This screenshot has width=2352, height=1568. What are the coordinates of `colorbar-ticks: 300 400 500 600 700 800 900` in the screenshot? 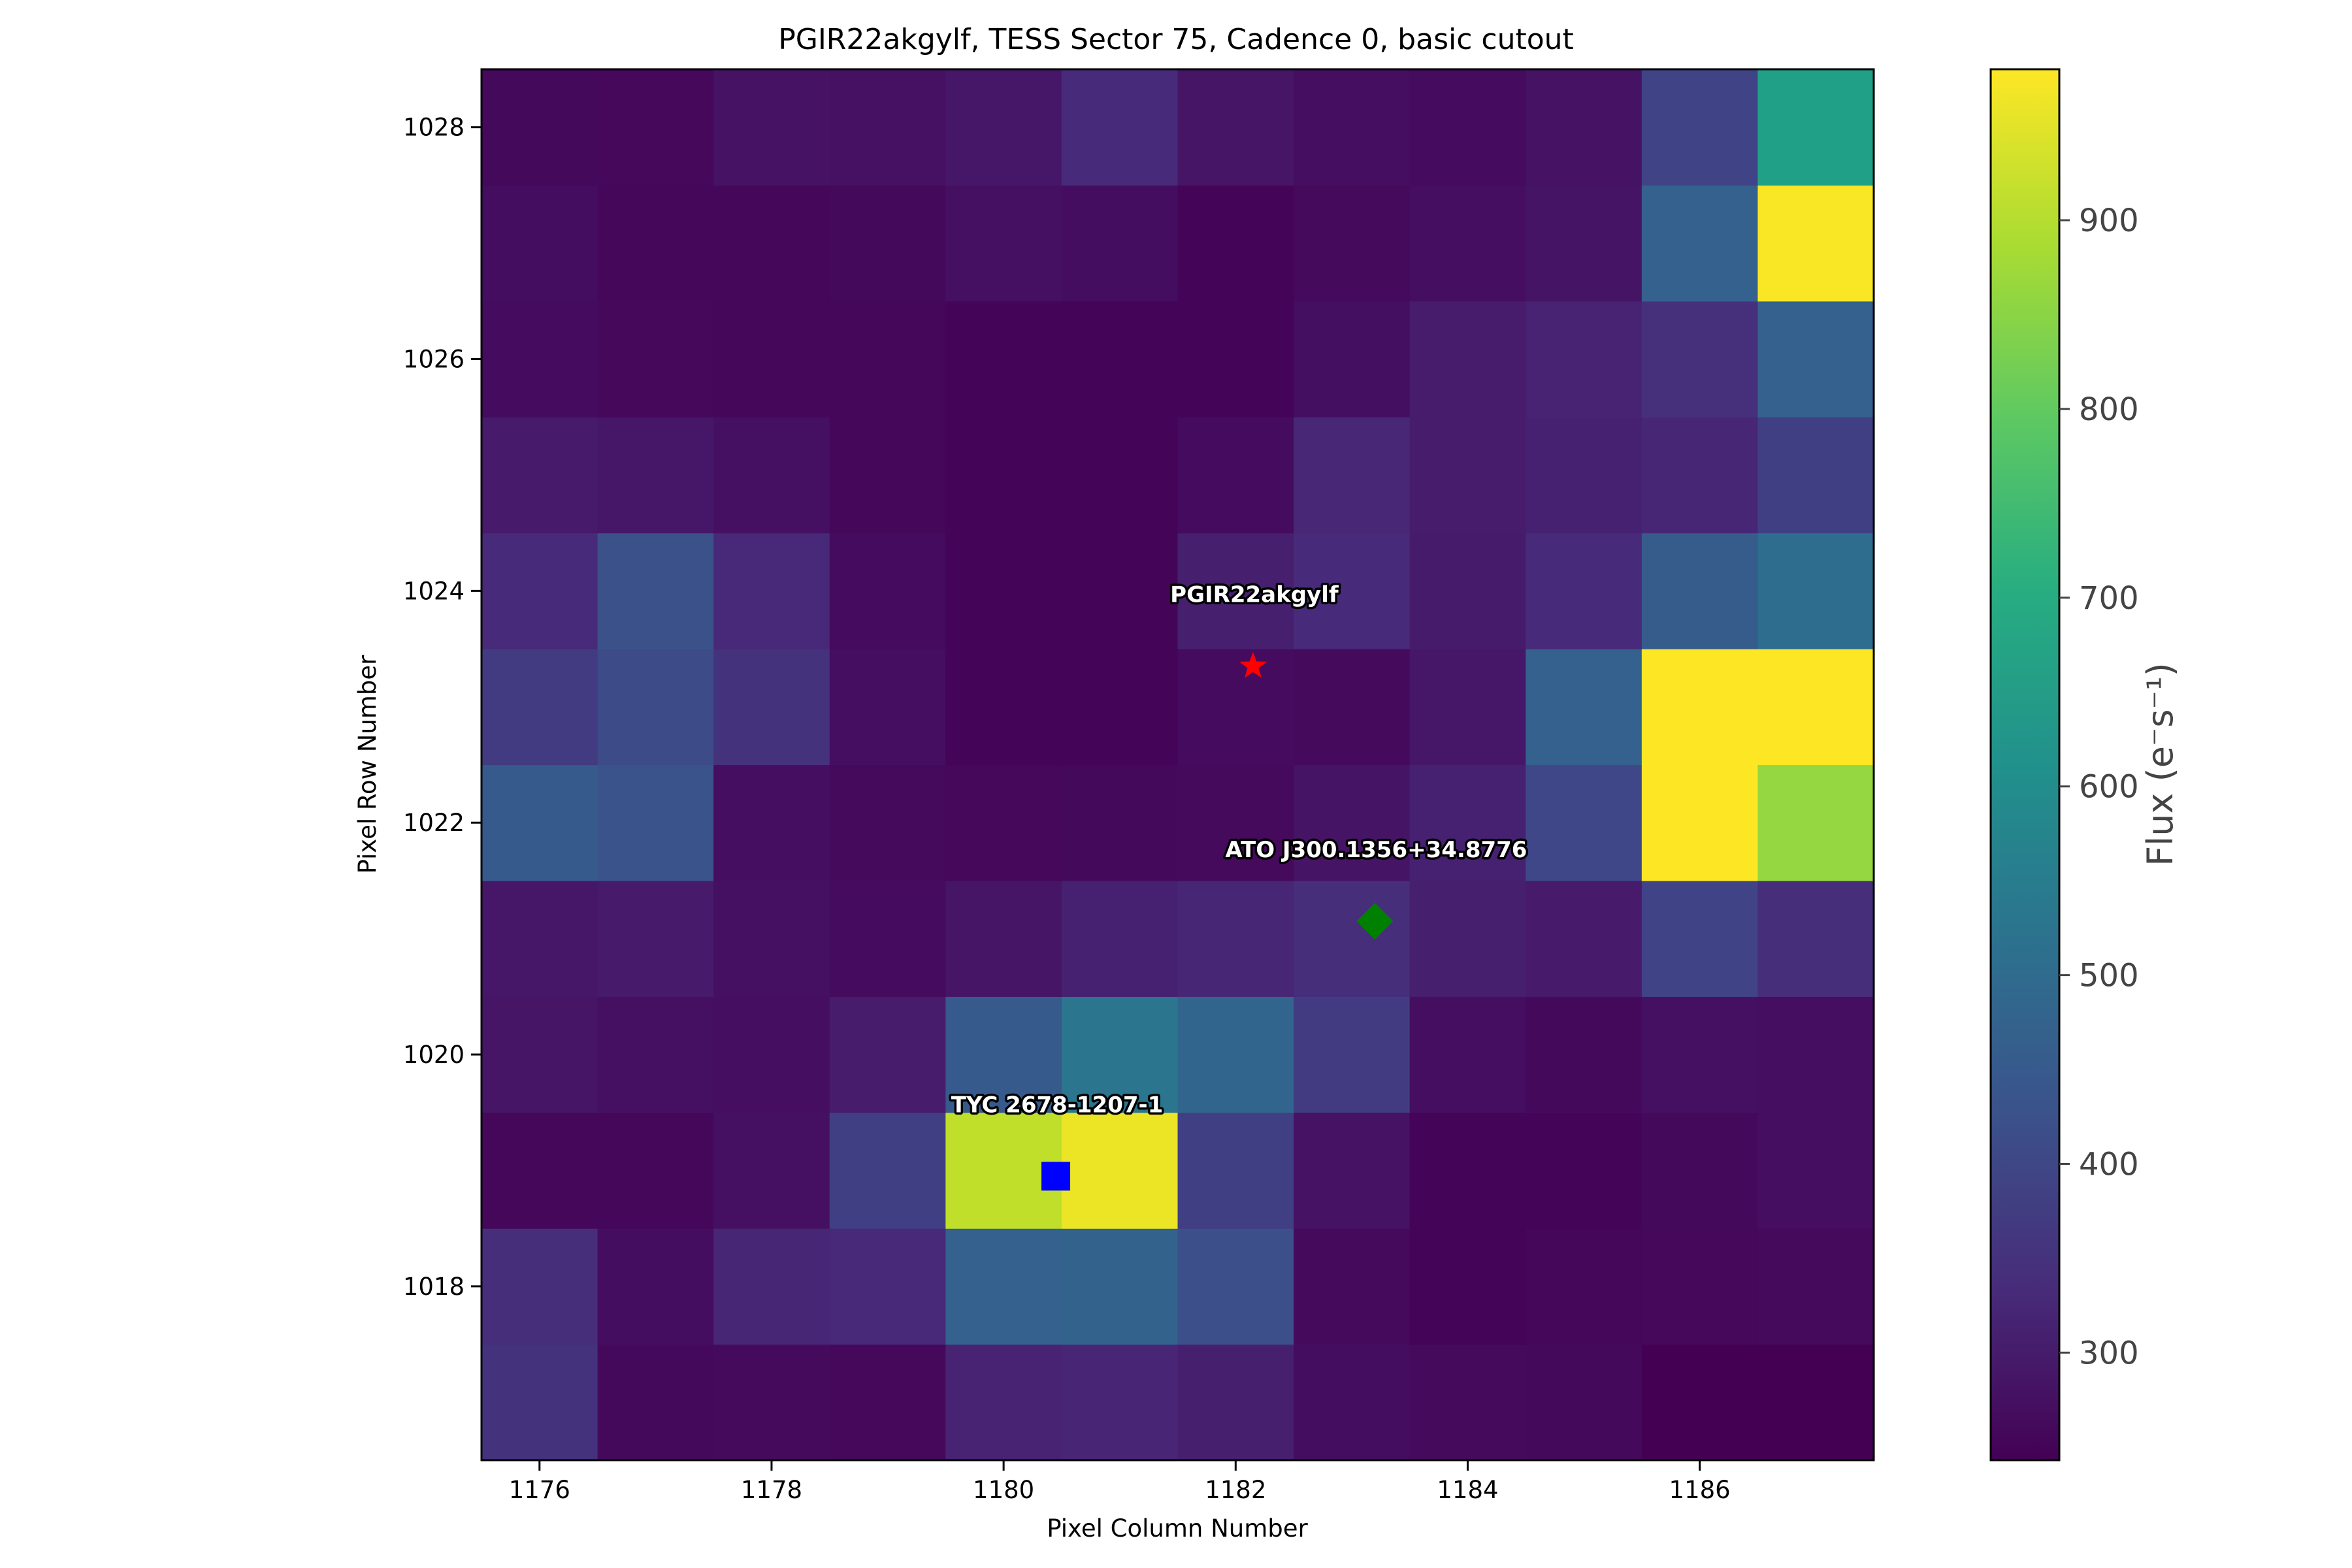 It's located at (2099, 787).